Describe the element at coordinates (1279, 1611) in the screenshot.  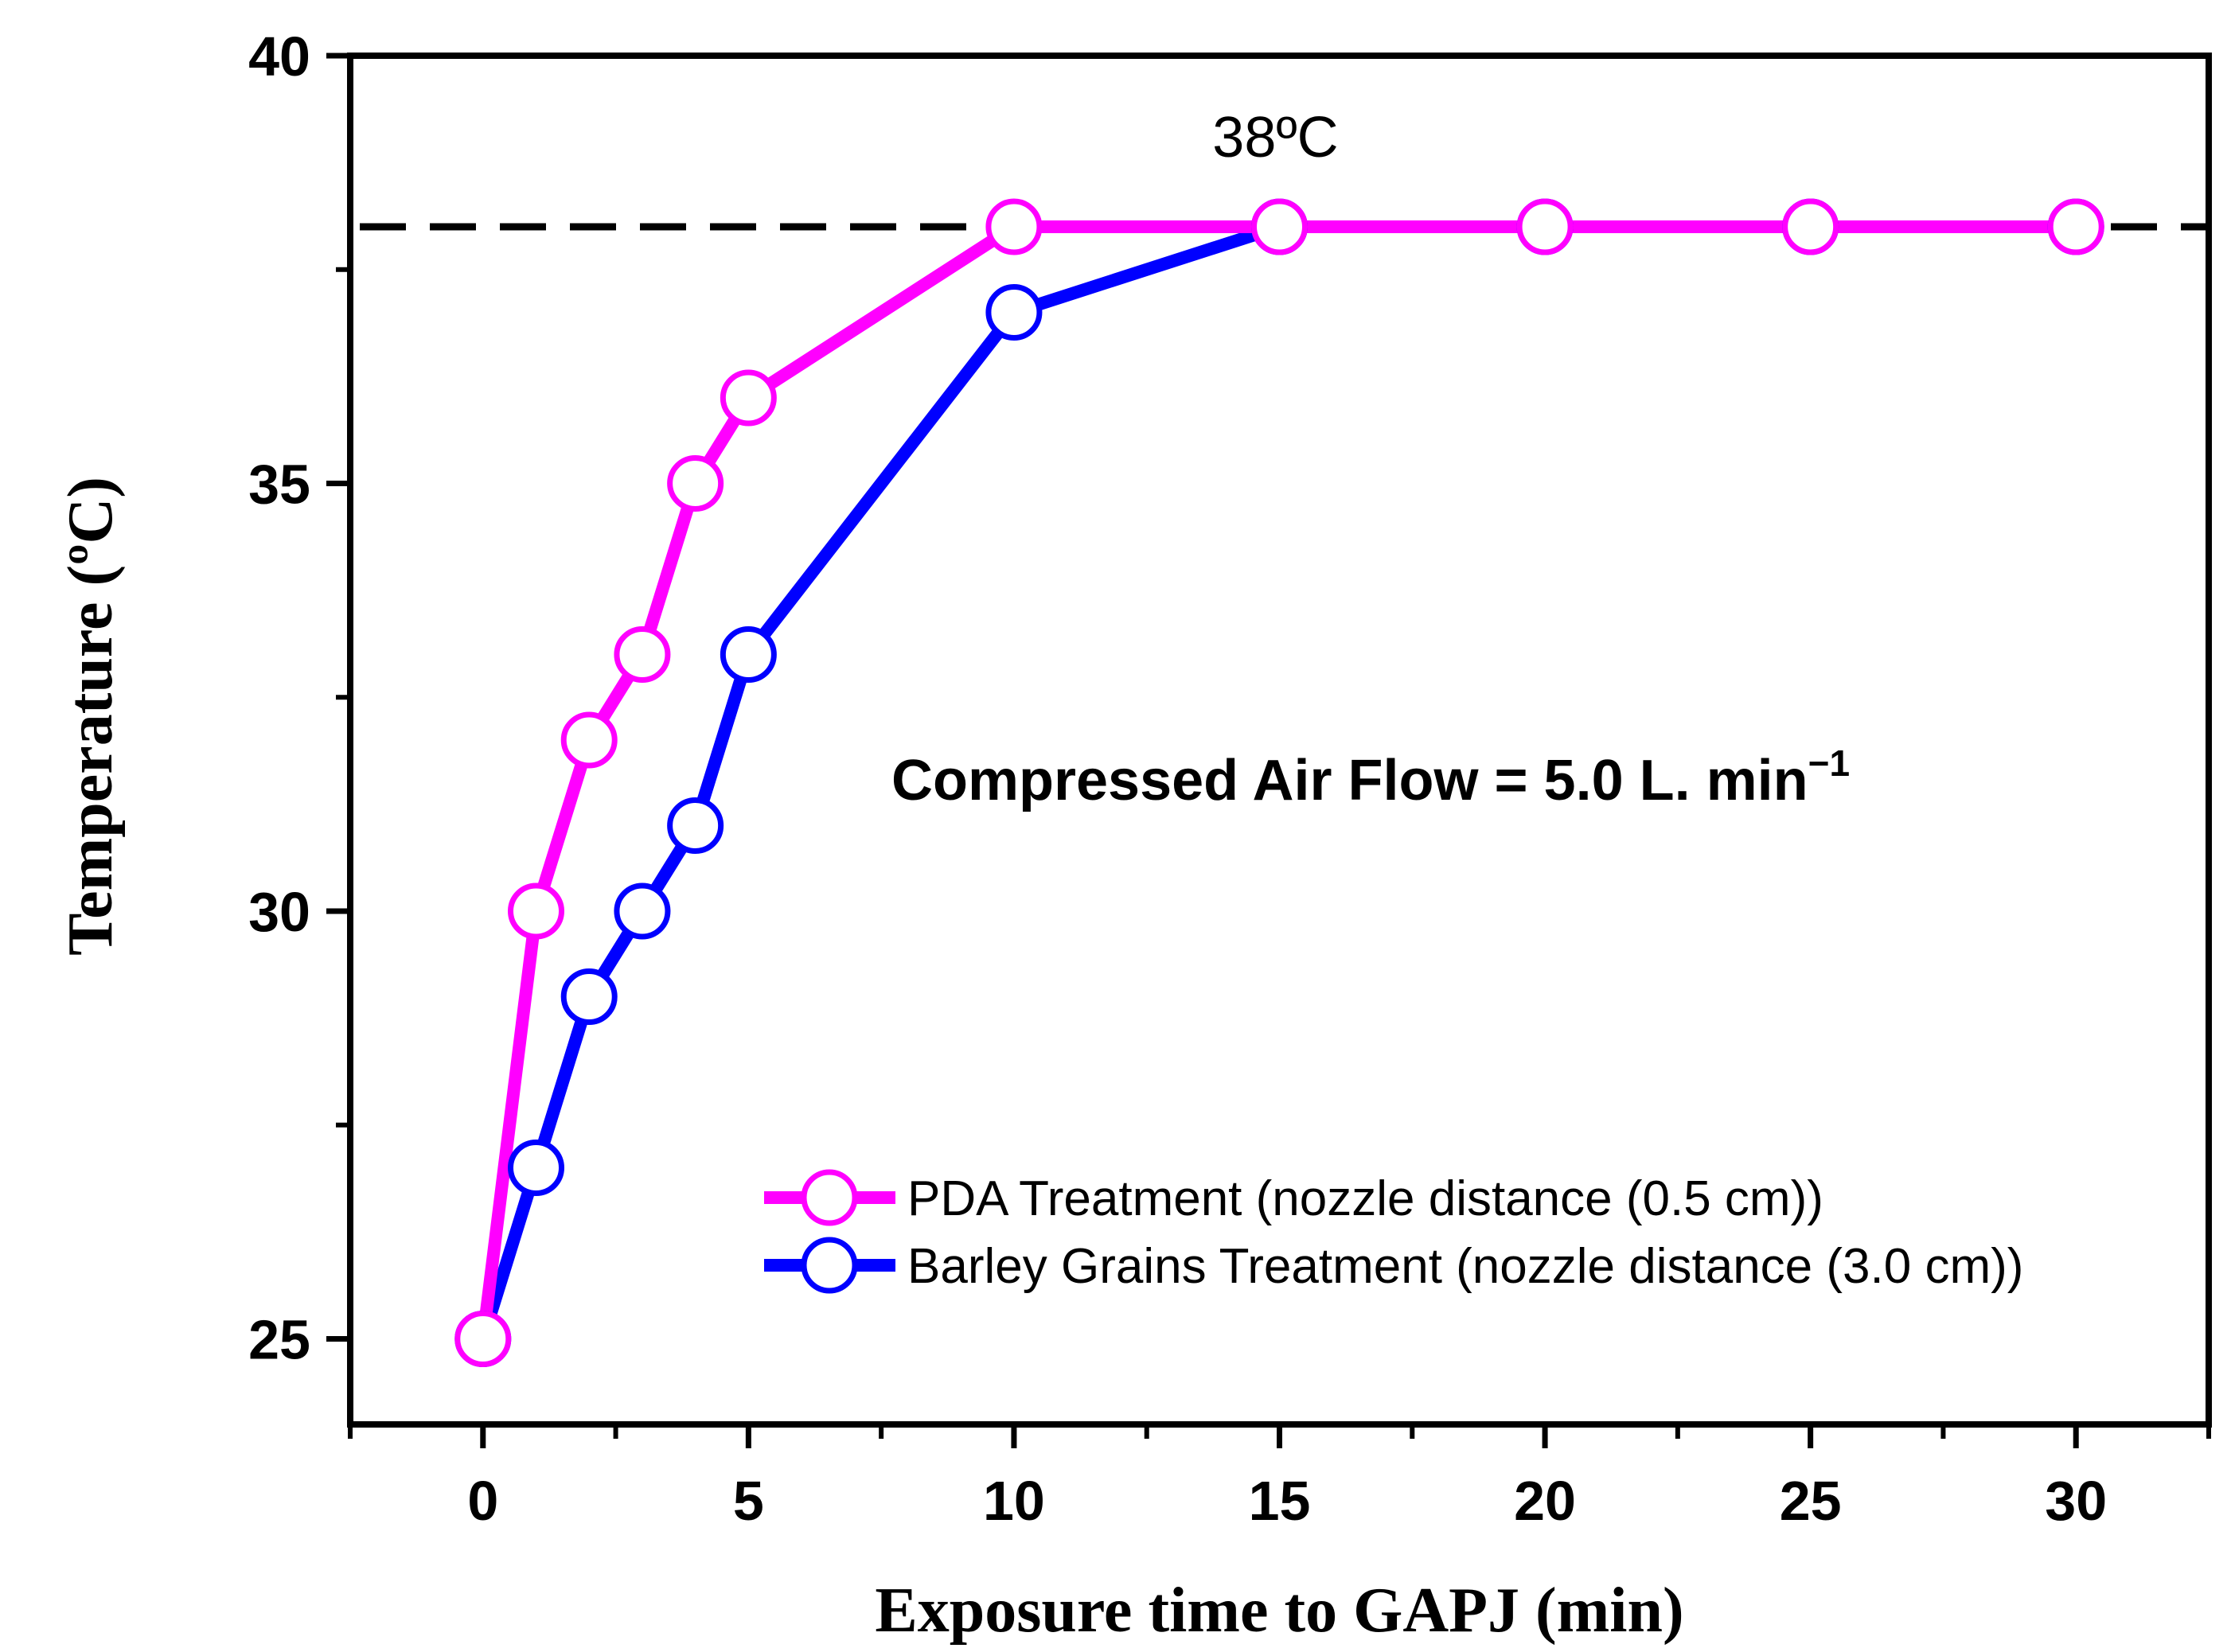
I see `x-axis-title: Exposure time to GAPJ (min)` at that location.